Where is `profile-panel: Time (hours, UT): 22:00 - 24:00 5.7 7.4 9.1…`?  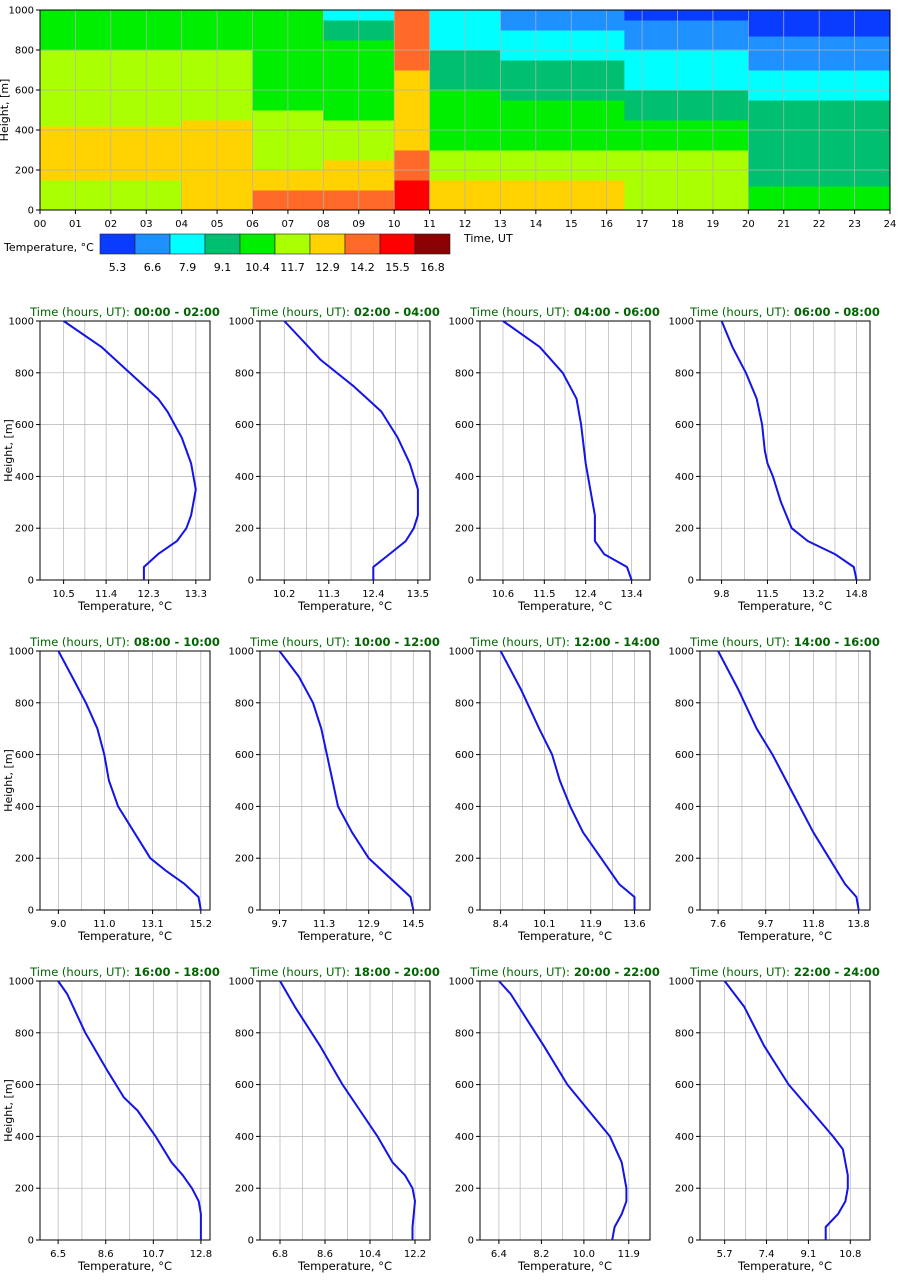 profile-panel: Time (hours, UT): 22:00 - 24:00 5.7 7.4 9.1… is located at coordinates (774, 1119).